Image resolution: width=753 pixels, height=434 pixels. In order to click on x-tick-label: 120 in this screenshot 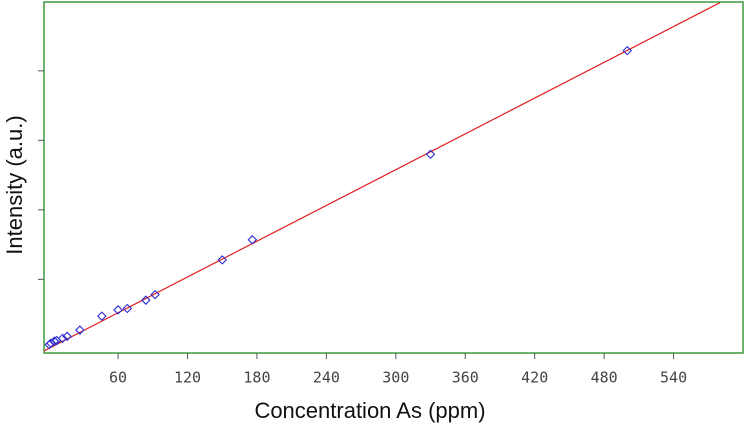, I will do `click(187, 378)`.